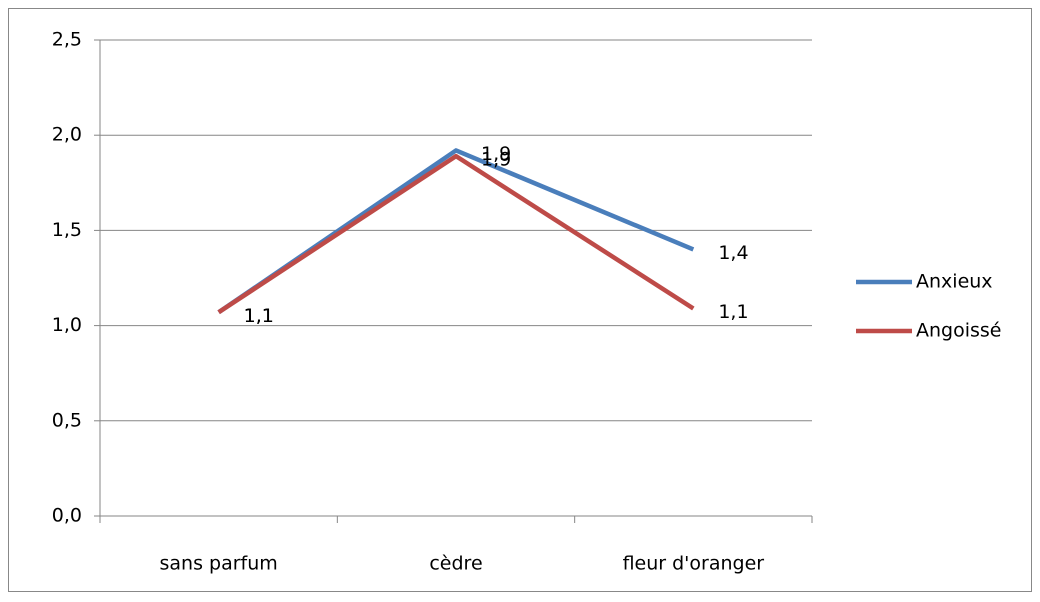 Image resolution: width=1040 pixels, height=602 pixels. Describe the element at coordinates (959, 331) in the screenshot. I see `legend-label: Angoissé` at that location.